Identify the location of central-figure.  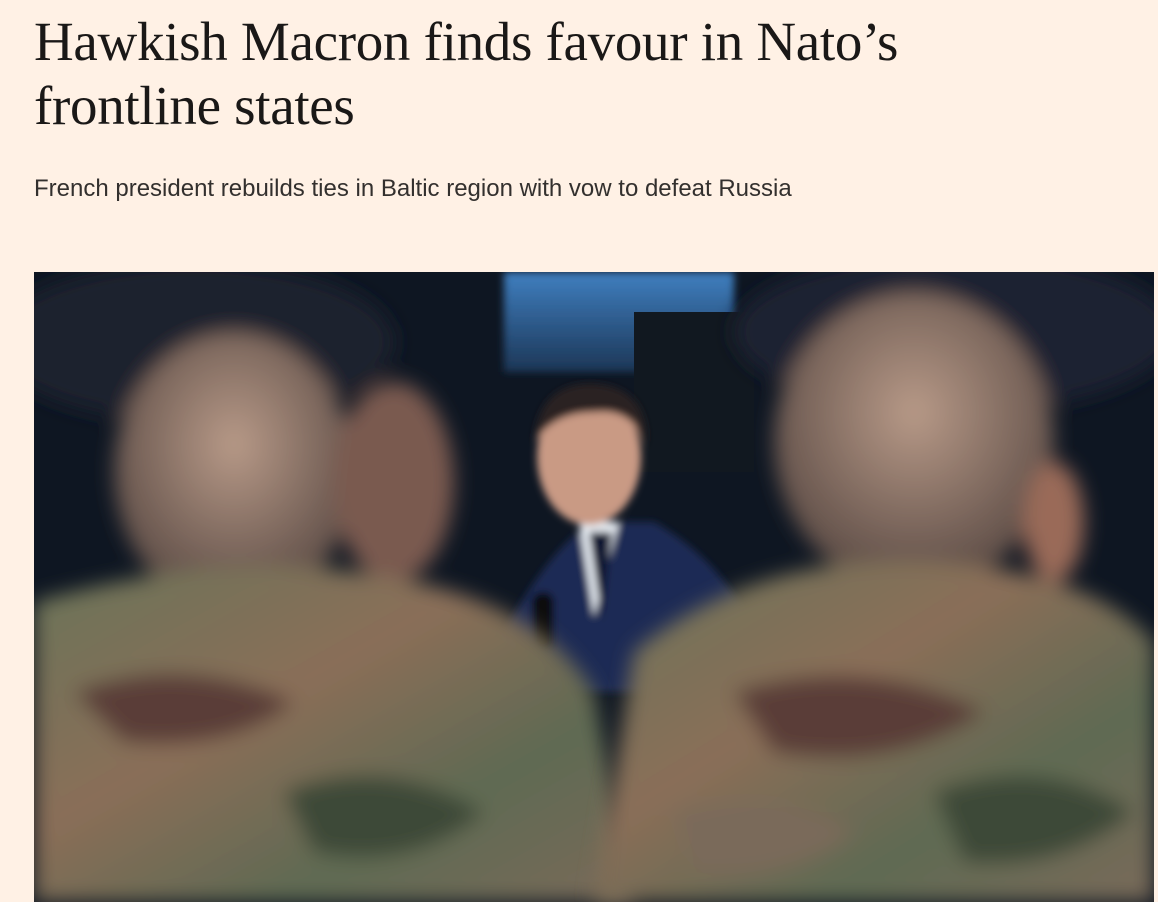
(629, 537).